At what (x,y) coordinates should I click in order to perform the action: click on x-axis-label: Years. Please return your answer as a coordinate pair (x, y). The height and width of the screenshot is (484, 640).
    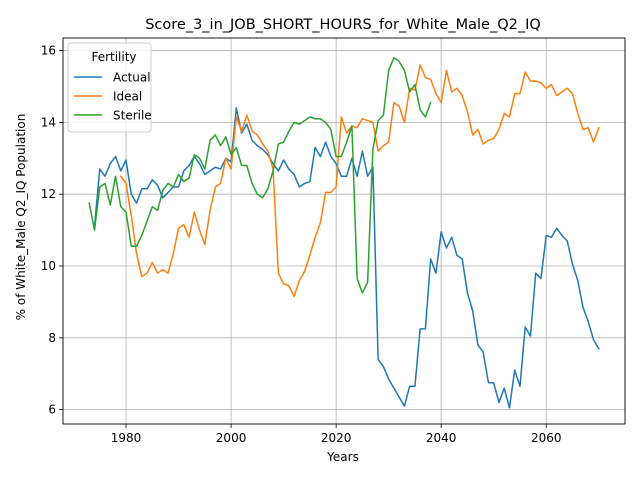
    Looking at the image, I should click on (342, 457).